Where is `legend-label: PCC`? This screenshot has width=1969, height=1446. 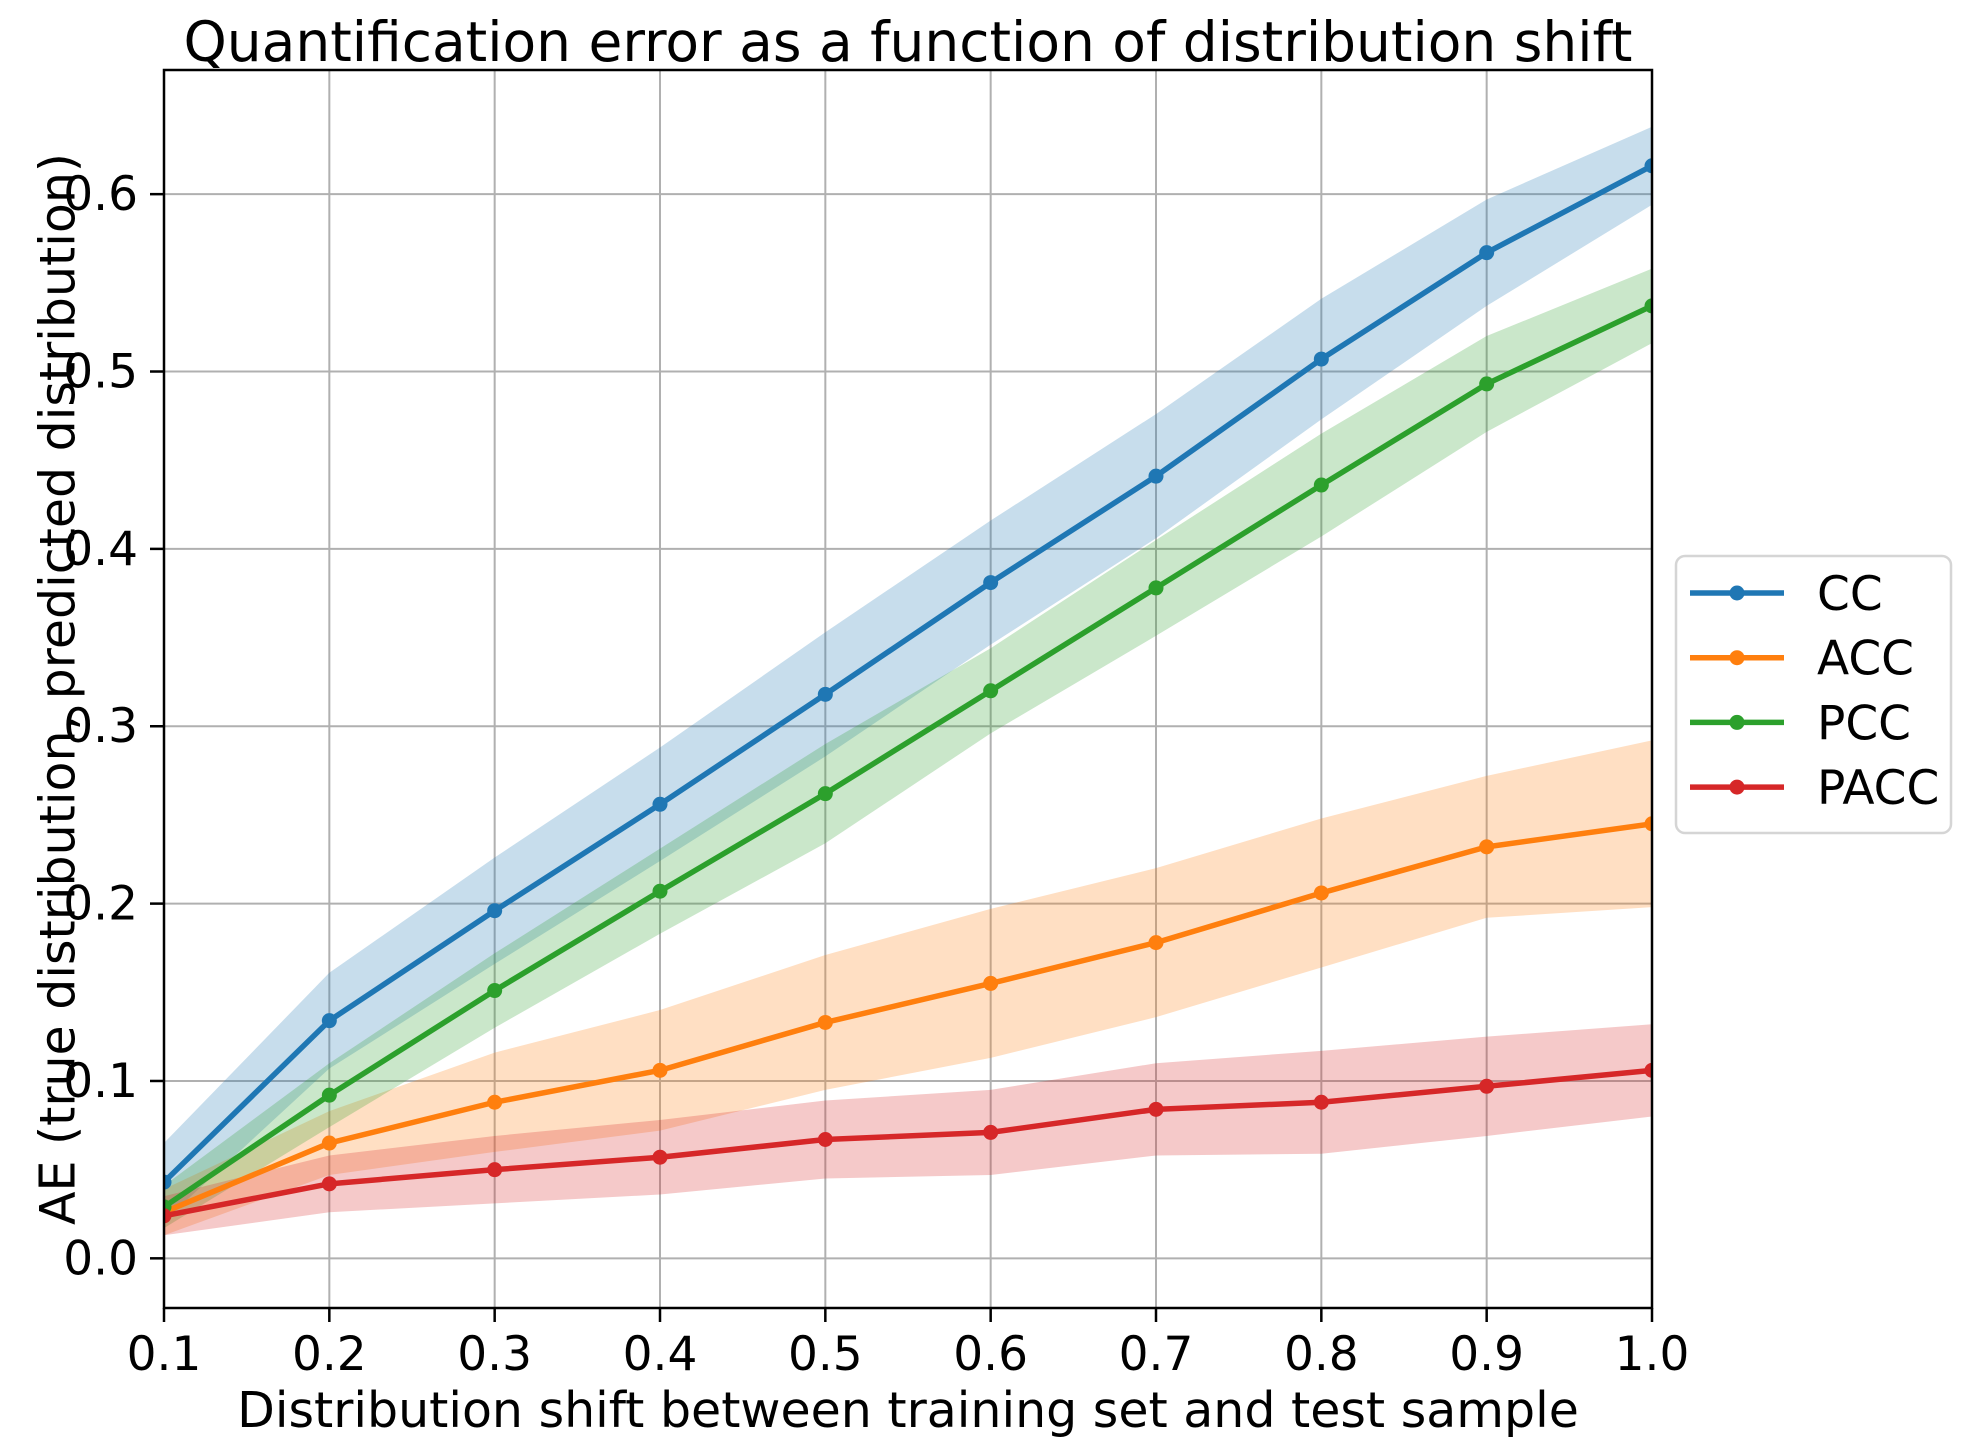 legend-label: PCC is located at coordinates (1864, 723).